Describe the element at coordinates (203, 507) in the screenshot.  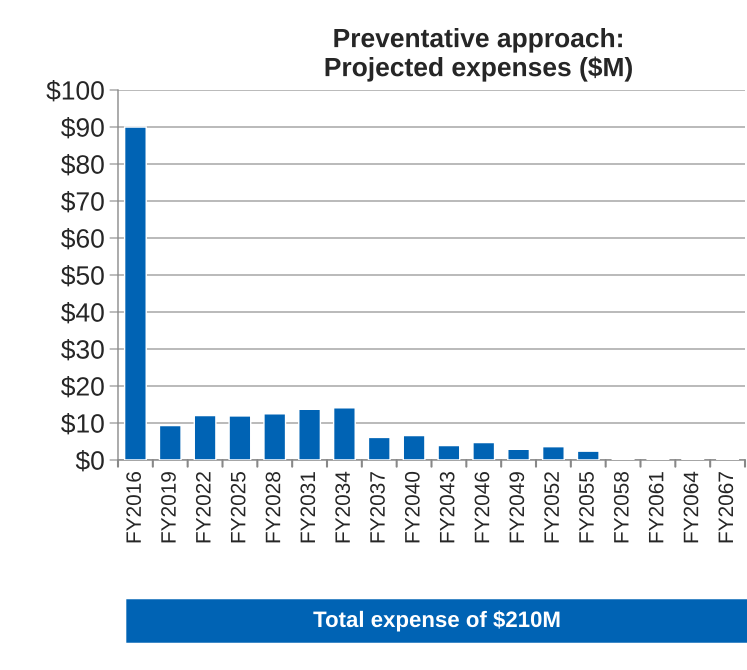
I see `x-tick-label: FY2022` at that location.